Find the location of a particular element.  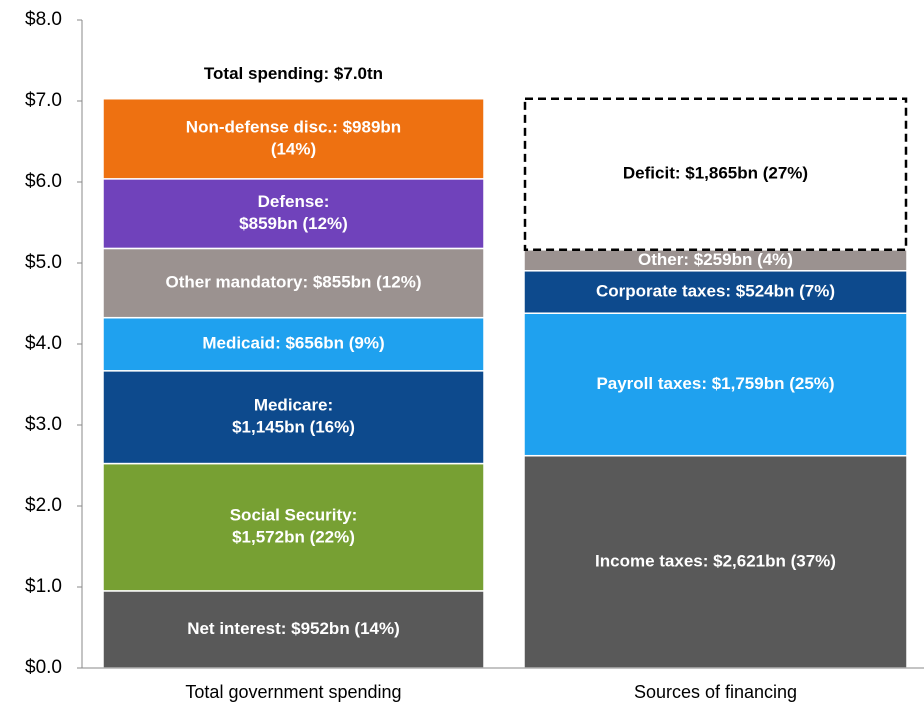

y-tick-label: $4.0 is located at coordinates (43, 343).